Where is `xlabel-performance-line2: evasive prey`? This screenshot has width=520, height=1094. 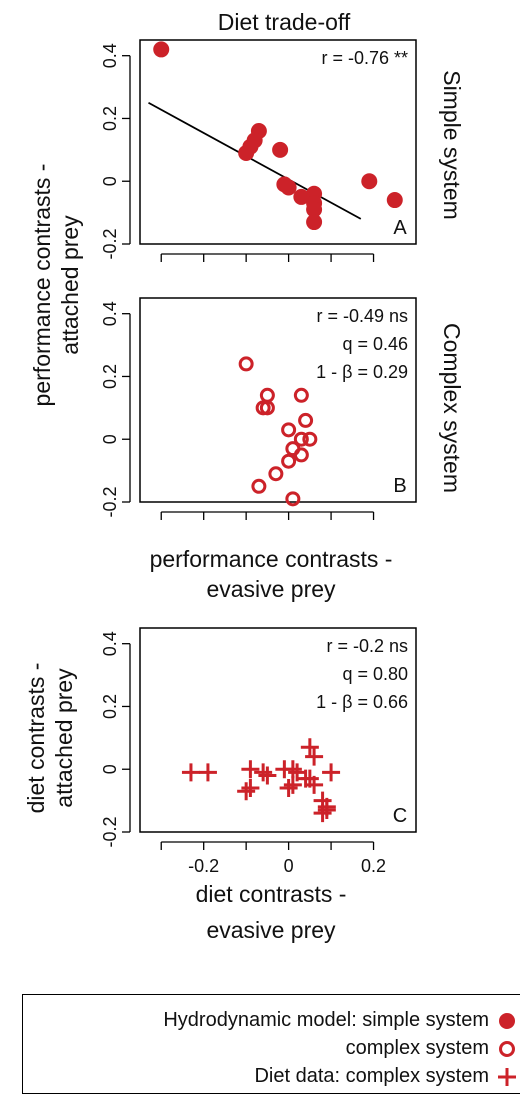
xlabel-performance-line2: evasive prey is located at coordinates (271, 589).